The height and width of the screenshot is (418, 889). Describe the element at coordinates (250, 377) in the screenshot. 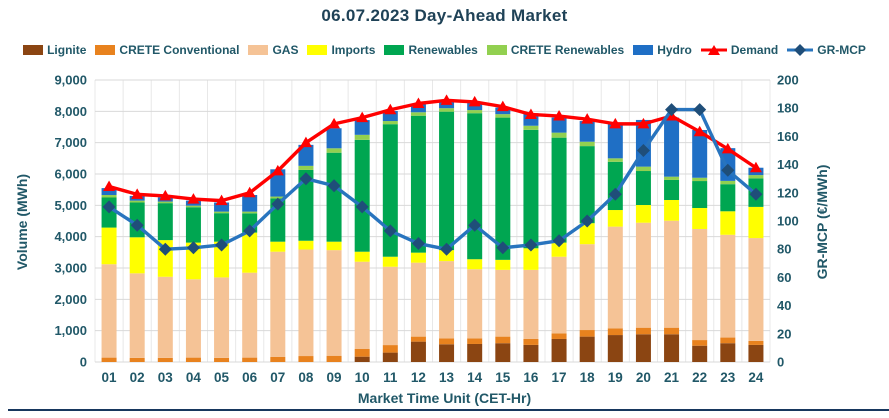

I see `x-tick-label: 06` at that location.